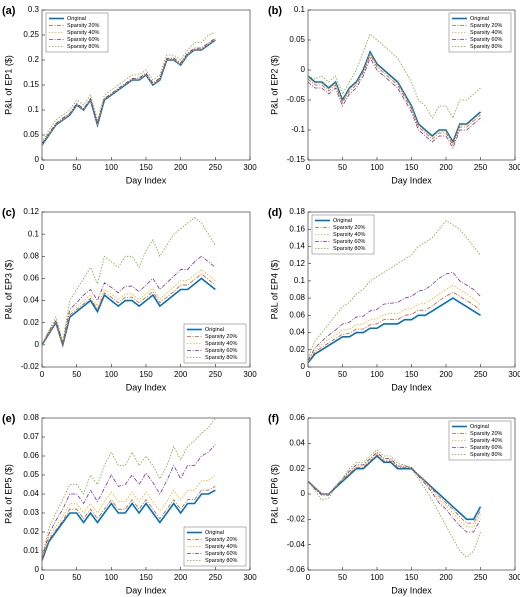 This screenshot has height=597, width=520. Describe the element at coordinates (31, 512) in the screenshot. I see `y-tick-label: 0.03` at that location.